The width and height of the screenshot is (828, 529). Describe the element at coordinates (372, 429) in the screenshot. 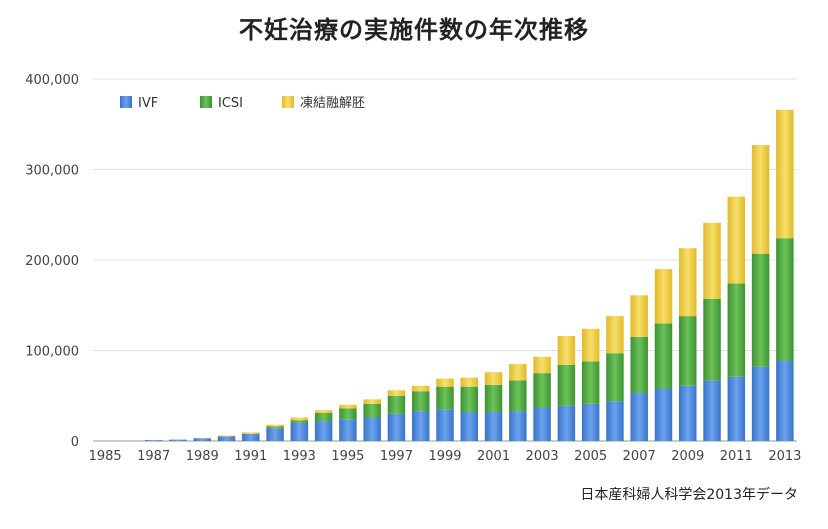

I see `bar-segment-IVF-1996` at that location.